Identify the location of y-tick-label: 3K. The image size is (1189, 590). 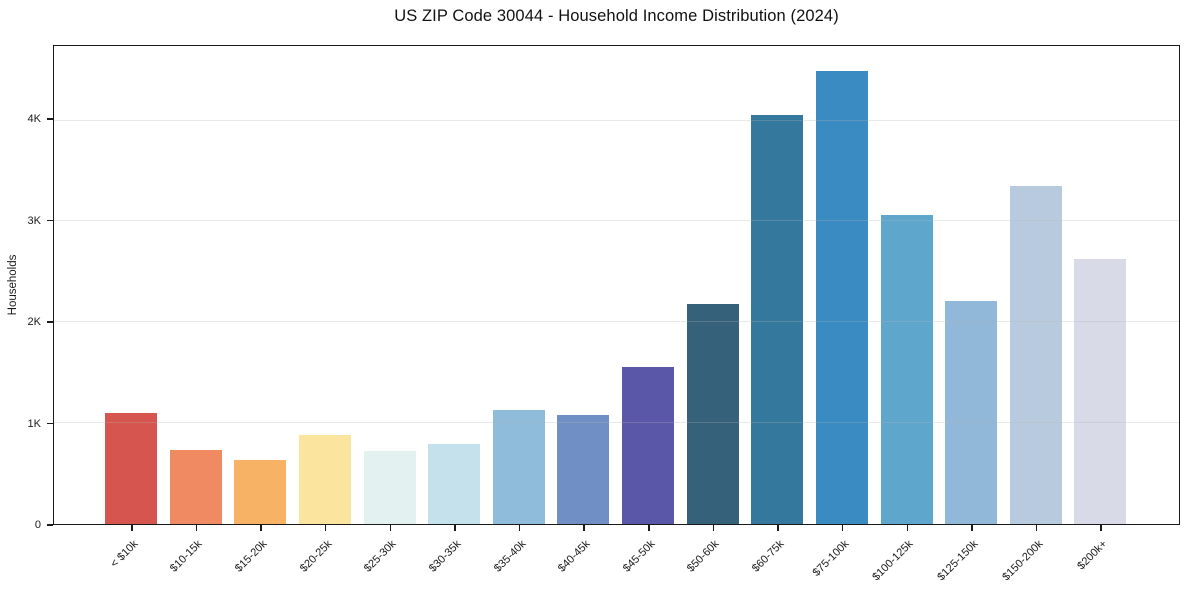
(34, 220).